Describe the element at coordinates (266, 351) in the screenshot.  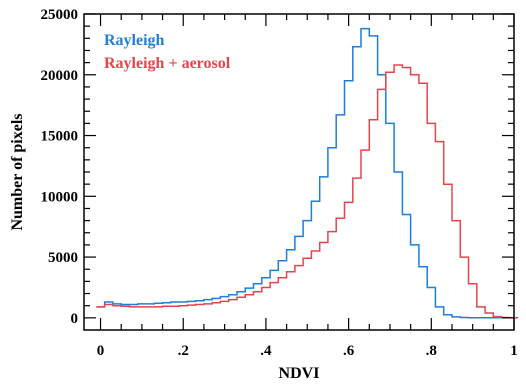
I see `x-tick-label: .4` at that location.